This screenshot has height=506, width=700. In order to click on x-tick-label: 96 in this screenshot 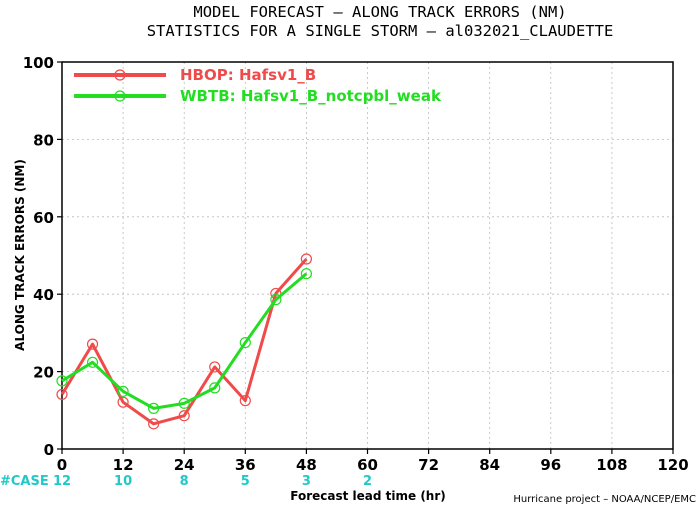, I will do `click(550, 465)`.